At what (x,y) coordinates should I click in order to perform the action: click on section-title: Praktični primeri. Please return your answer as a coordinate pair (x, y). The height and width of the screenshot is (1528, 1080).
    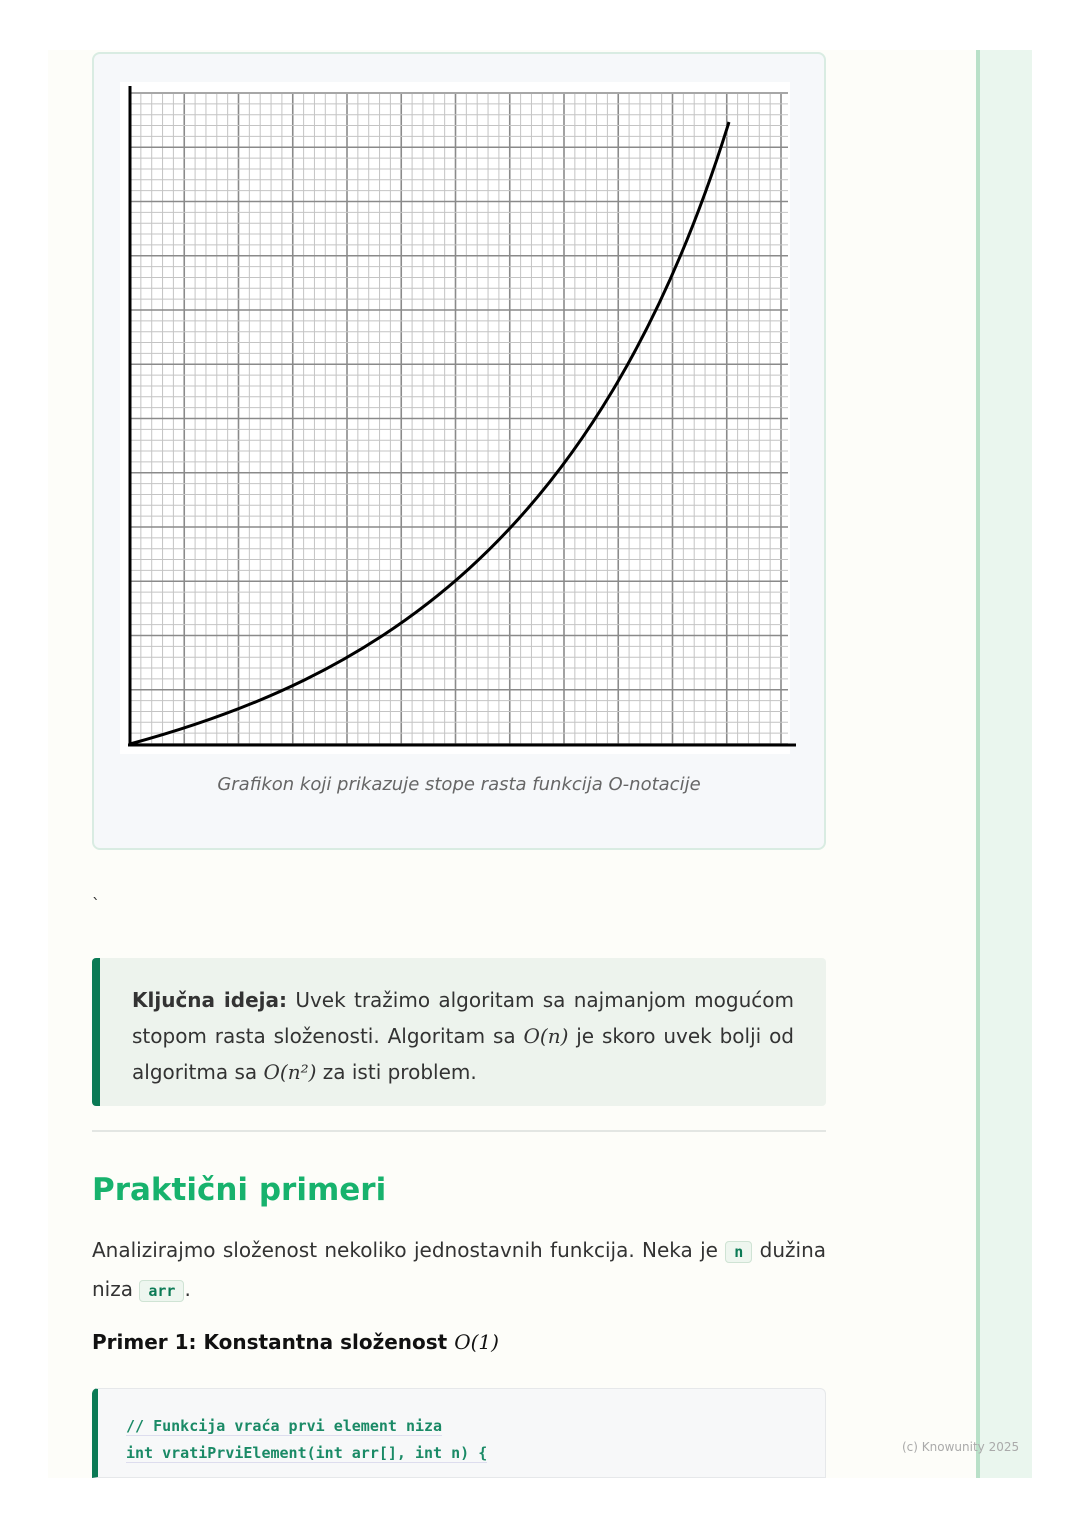
    Looking at the image, I should click on (239, 1190).